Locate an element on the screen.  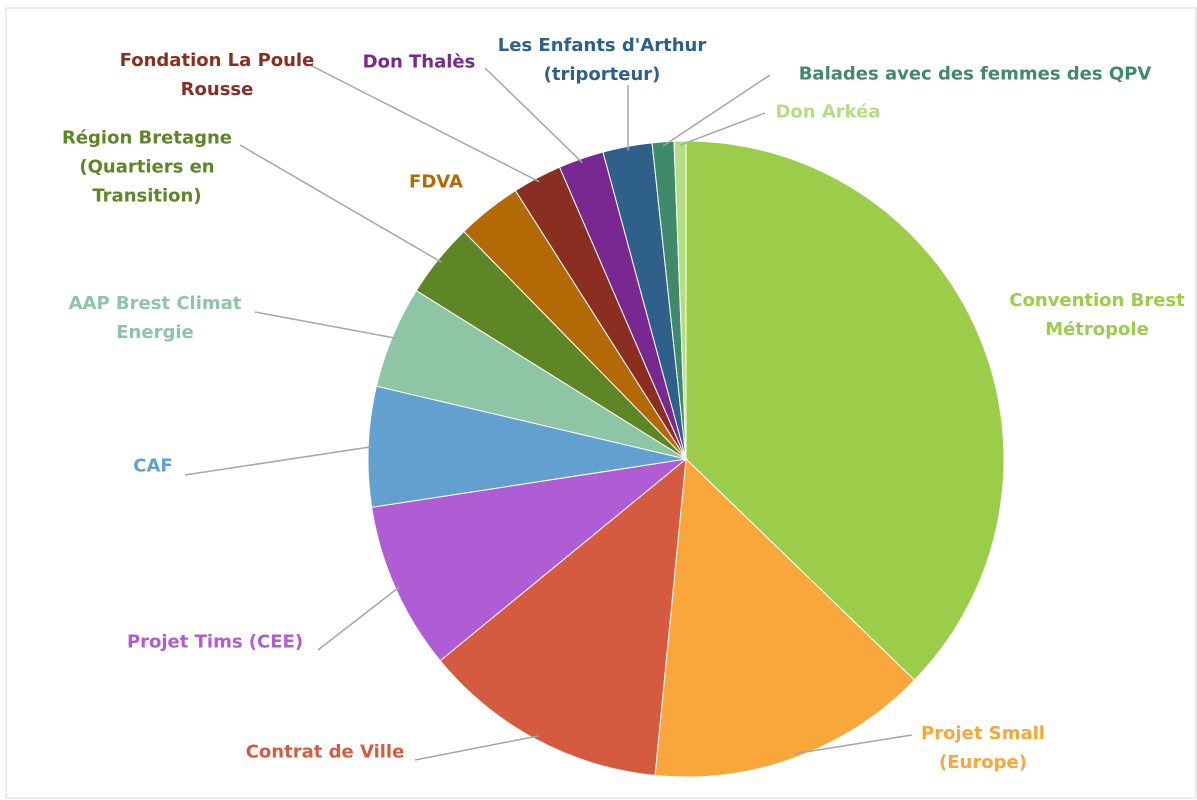
slice-label: Projet Tims (CEE) is located at coordinates (215, 642).